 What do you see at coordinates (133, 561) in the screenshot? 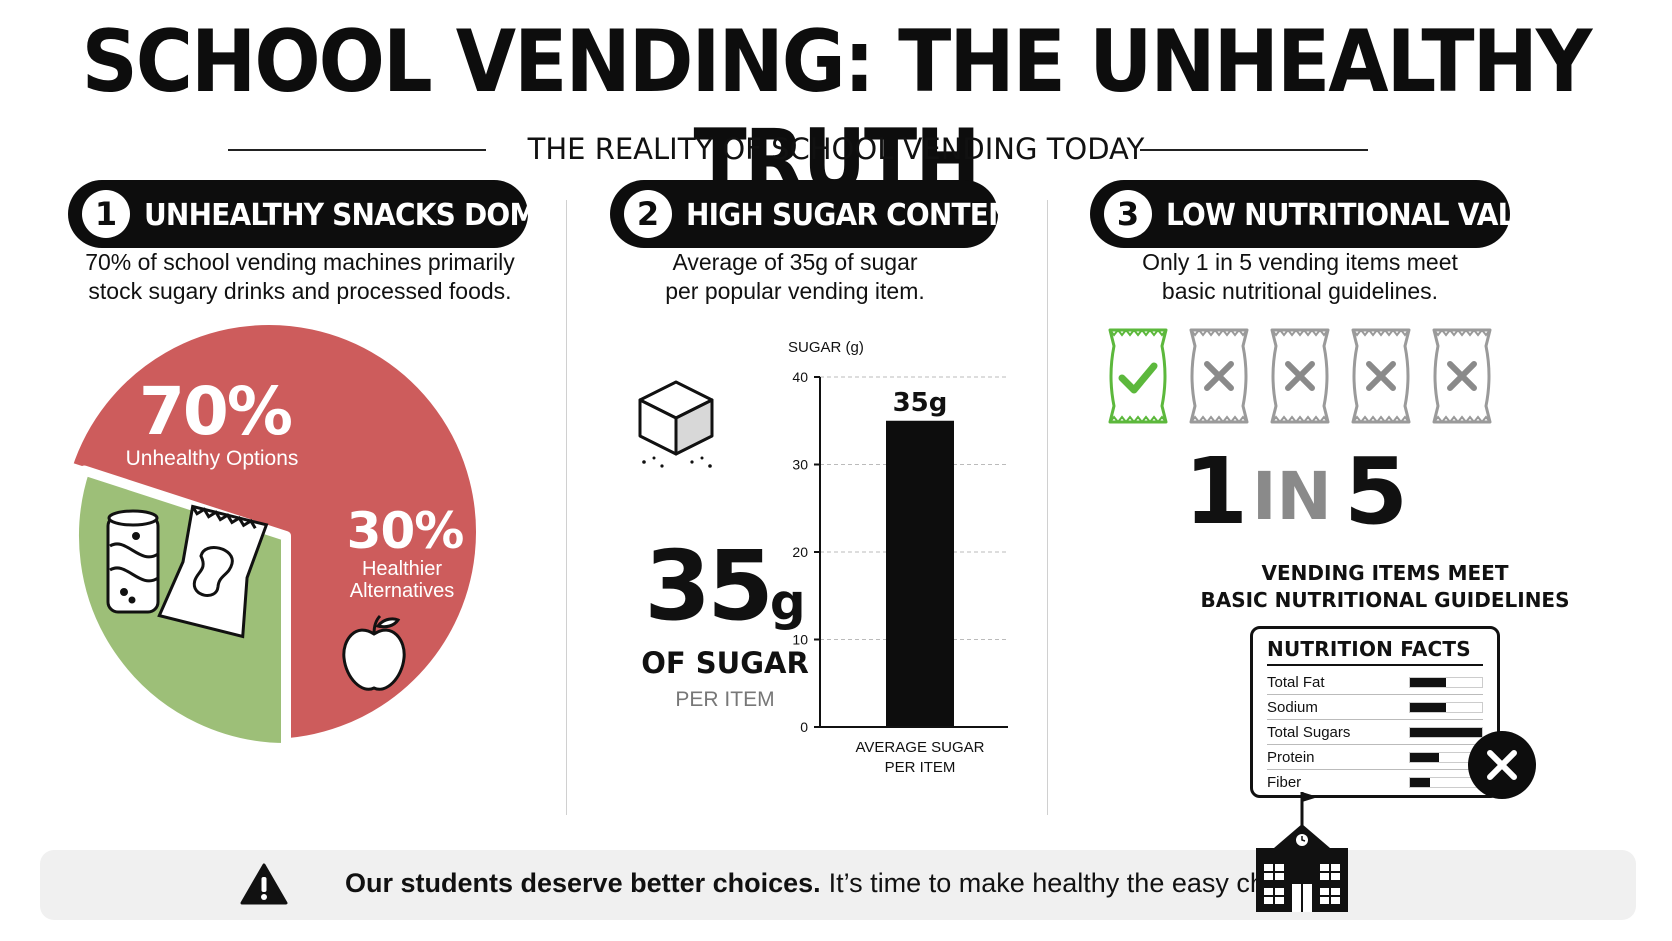
I see `soda-can-icon` at bounding box center [133, 561].